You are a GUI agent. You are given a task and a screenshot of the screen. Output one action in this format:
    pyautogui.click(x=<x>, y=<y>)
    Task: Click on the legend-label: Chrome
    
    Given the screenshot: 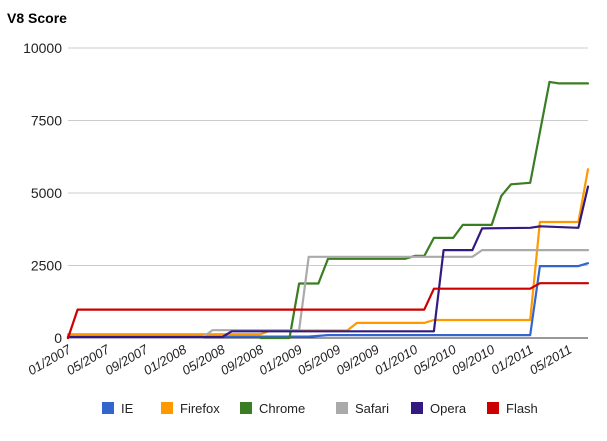 What is the action you would take?
    pyautogui.click(x=282, y=408)
    